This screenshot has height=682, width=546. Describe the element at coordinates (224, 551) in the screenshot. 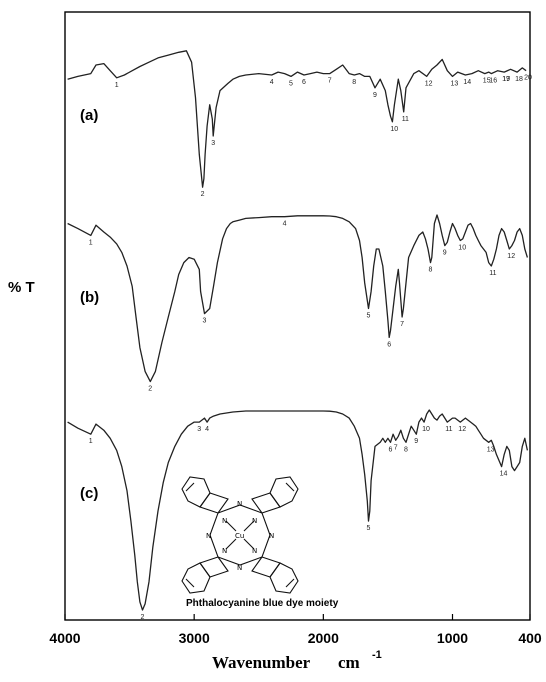

I see `atom-n-inner-bl: N` at that location.